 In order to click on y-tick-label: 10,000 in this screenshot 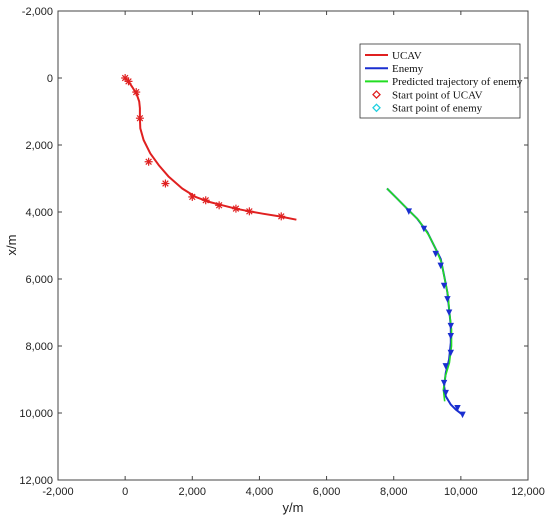, I will do `click(36, 414)`.